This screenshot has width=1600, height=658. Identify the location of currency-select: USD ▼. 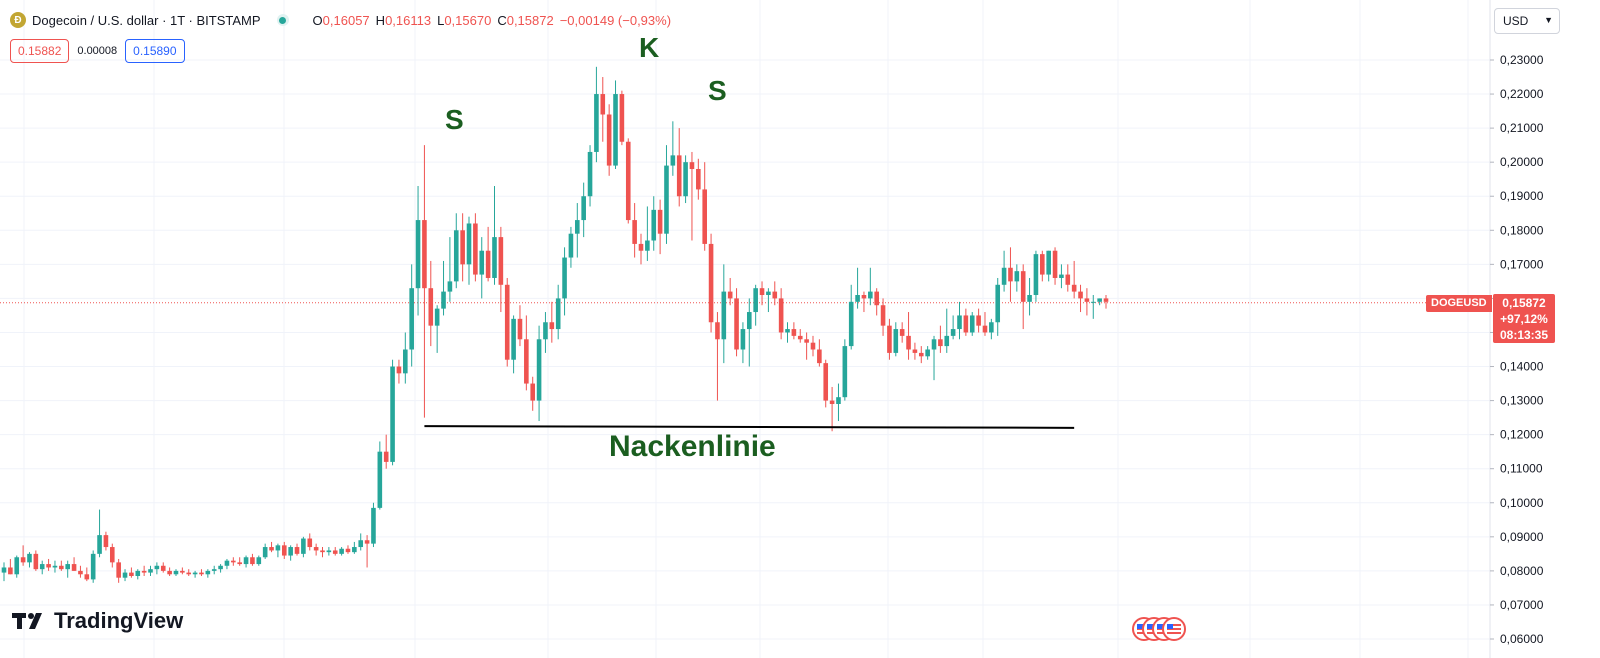
(1527, 21).